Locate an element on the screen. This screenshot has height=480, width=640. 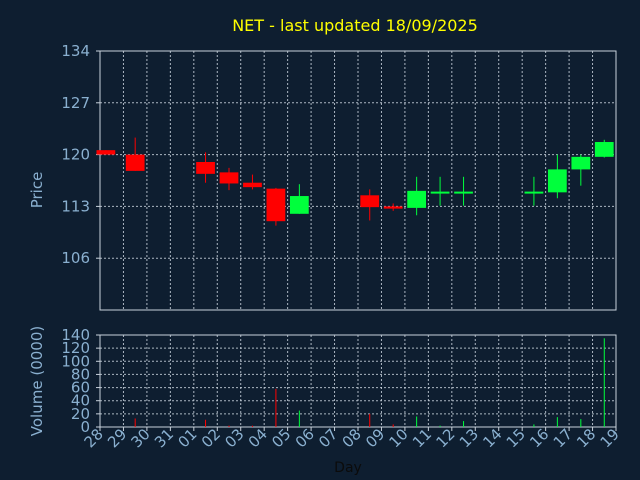
x-axis-label: Day is located at coordinates (348, 468).